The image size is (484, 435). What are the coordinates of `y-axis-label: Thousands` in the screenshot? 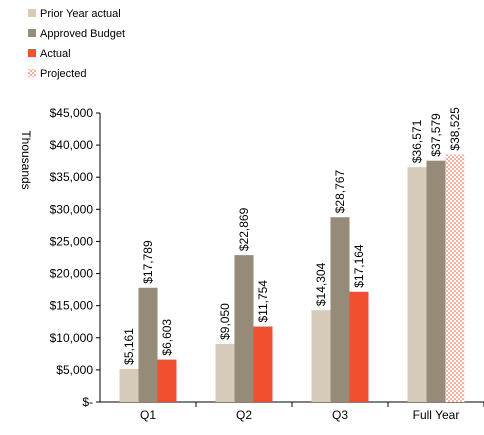 It's located at (26, 159).